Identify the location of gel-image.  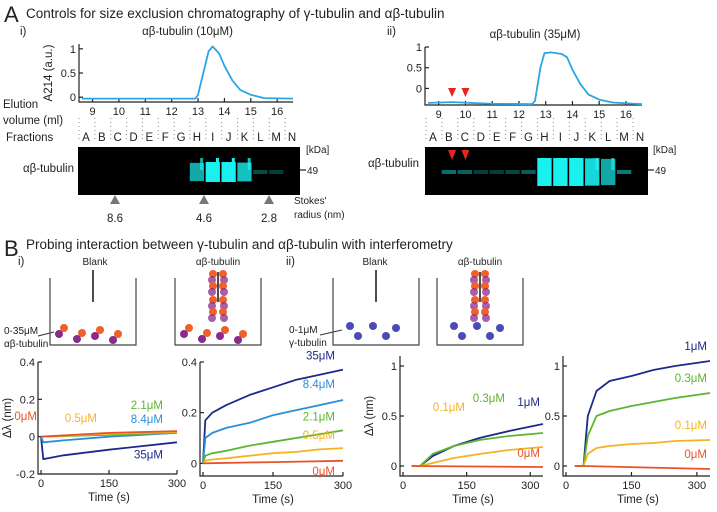
(189, 171).